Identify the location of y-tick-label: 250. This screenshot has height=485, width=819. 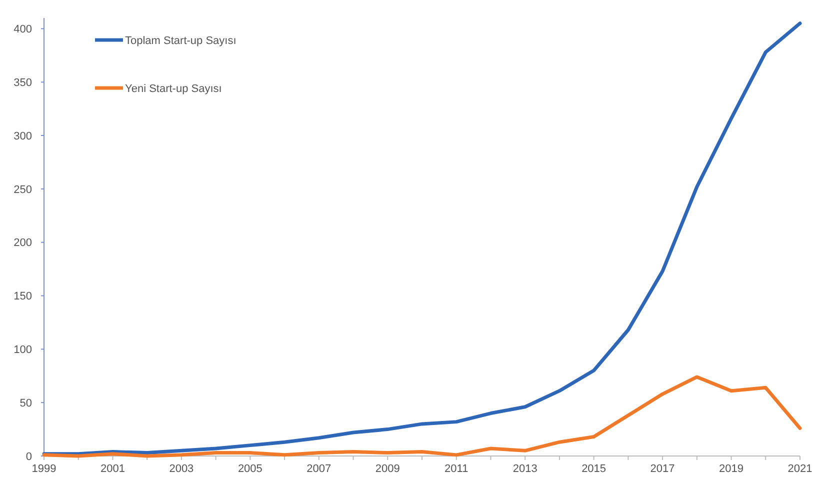
(23, 190).